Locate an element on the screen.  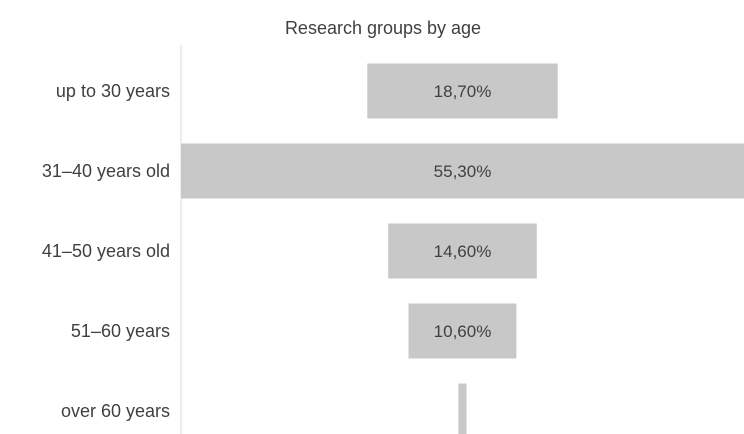
category-label-51-60-years: 51–60 years is located at coordinates (120, 331).